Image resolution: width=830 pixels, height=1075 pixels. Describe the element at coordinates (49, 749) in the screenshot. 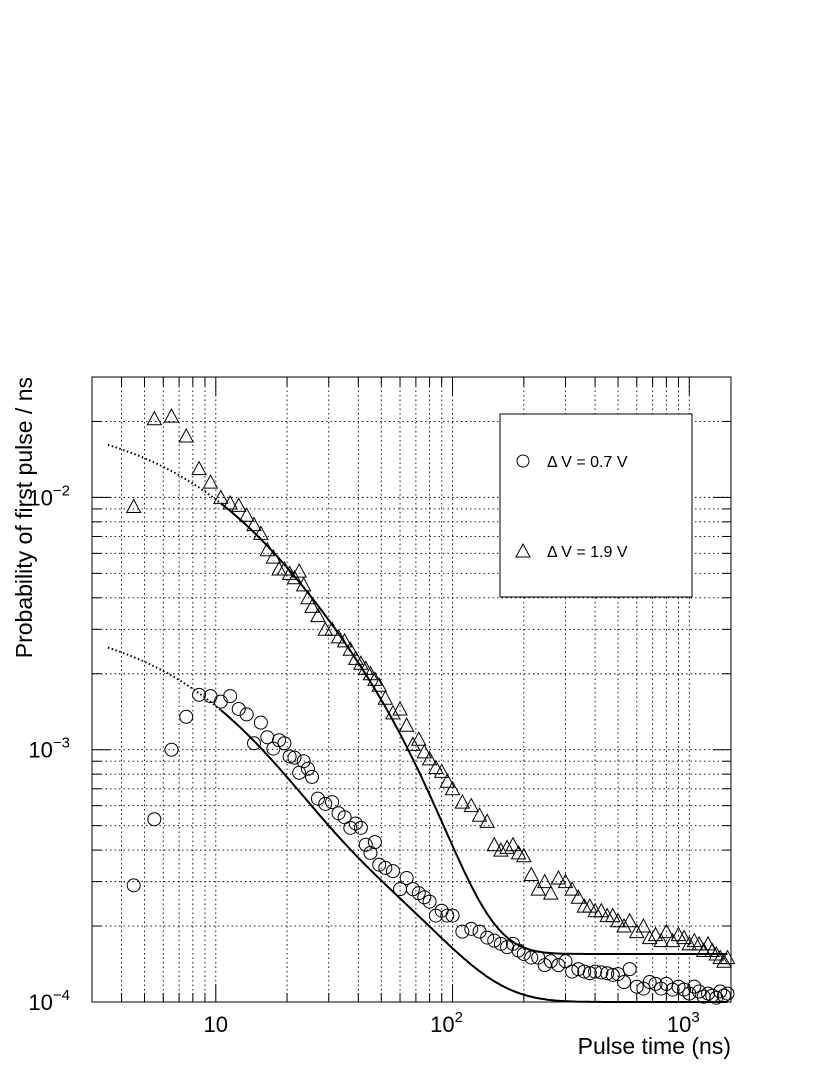

I see `y-tick-label: 10−3` at that location.